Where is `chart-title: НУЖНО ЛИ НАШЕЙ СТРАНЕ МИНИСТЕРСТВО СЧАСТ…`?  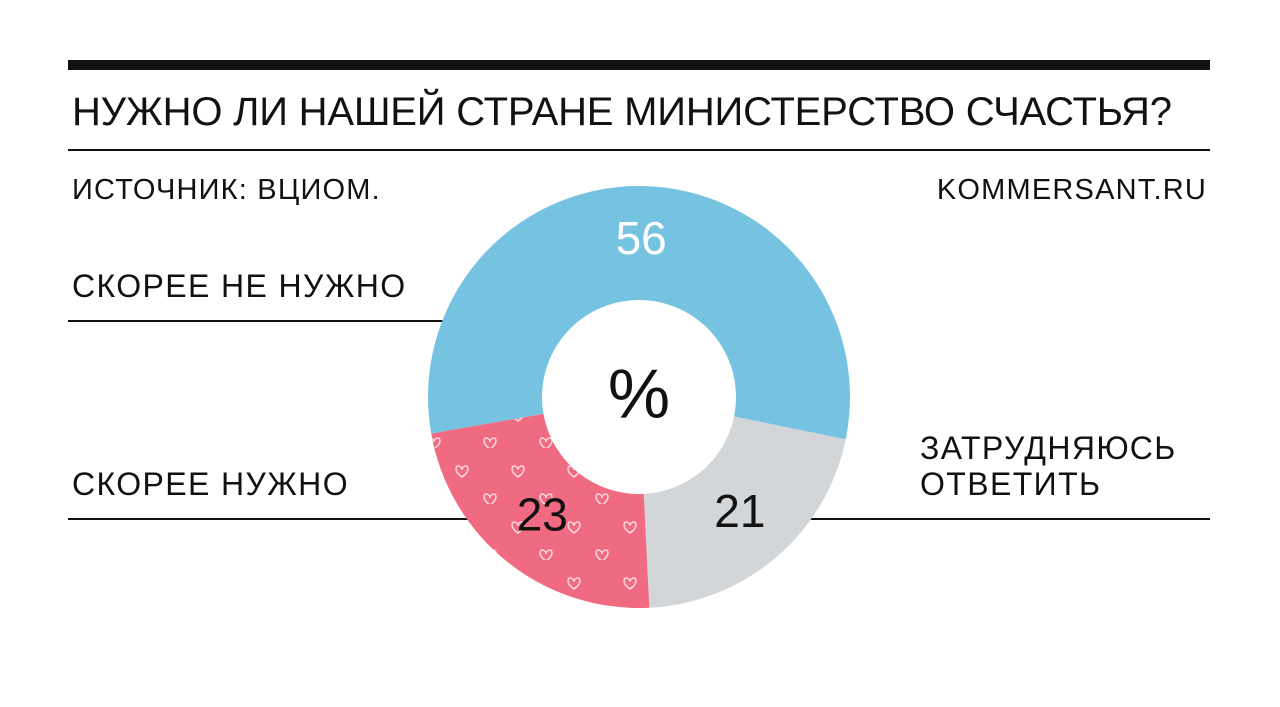
chart-title: НУЖНО ЛИ НАШЕЙ СТРАНЕ МИНИСТЕРСТВО СЧАСТ… is located at coordinates (622, 112).